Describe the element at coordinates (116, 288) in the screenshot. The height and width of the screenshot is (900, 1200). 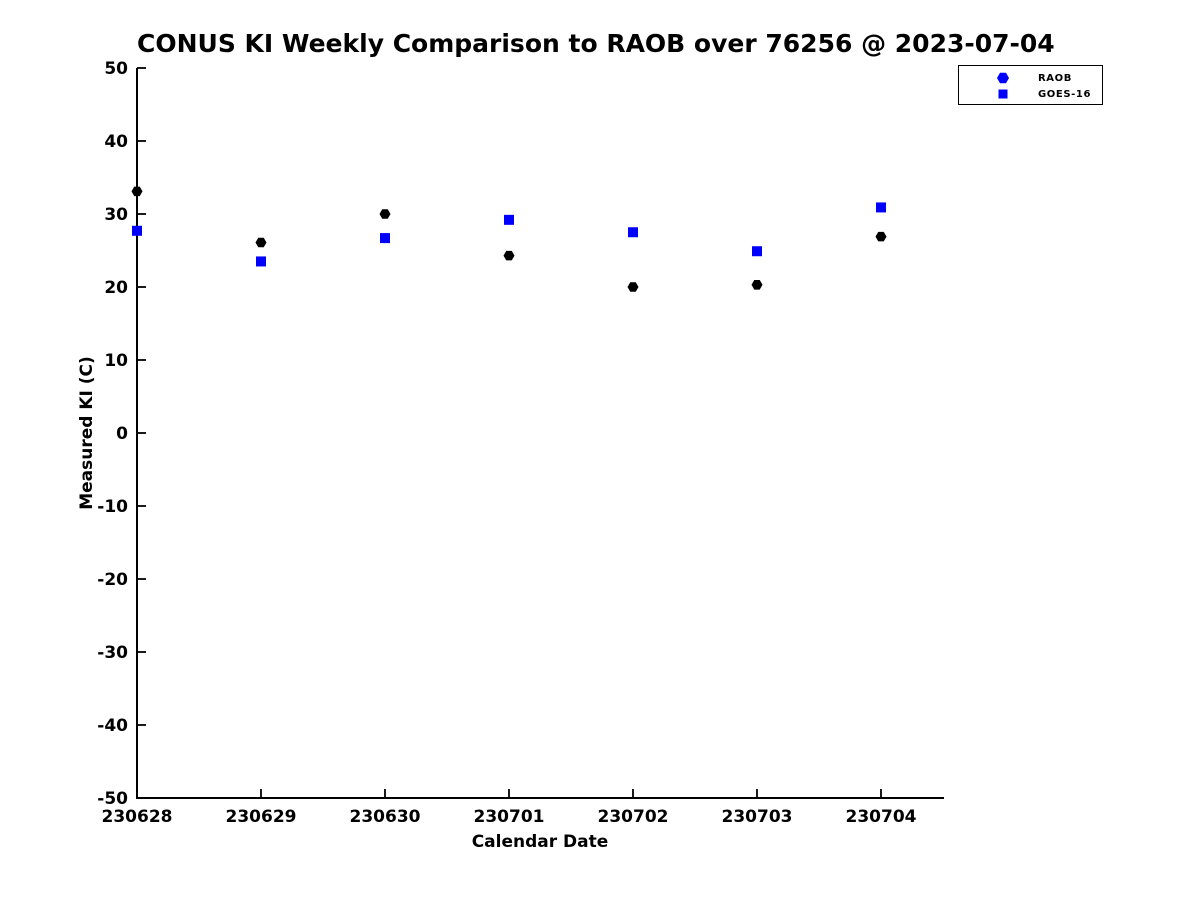
I see `y-tick-label: 20` at that location.